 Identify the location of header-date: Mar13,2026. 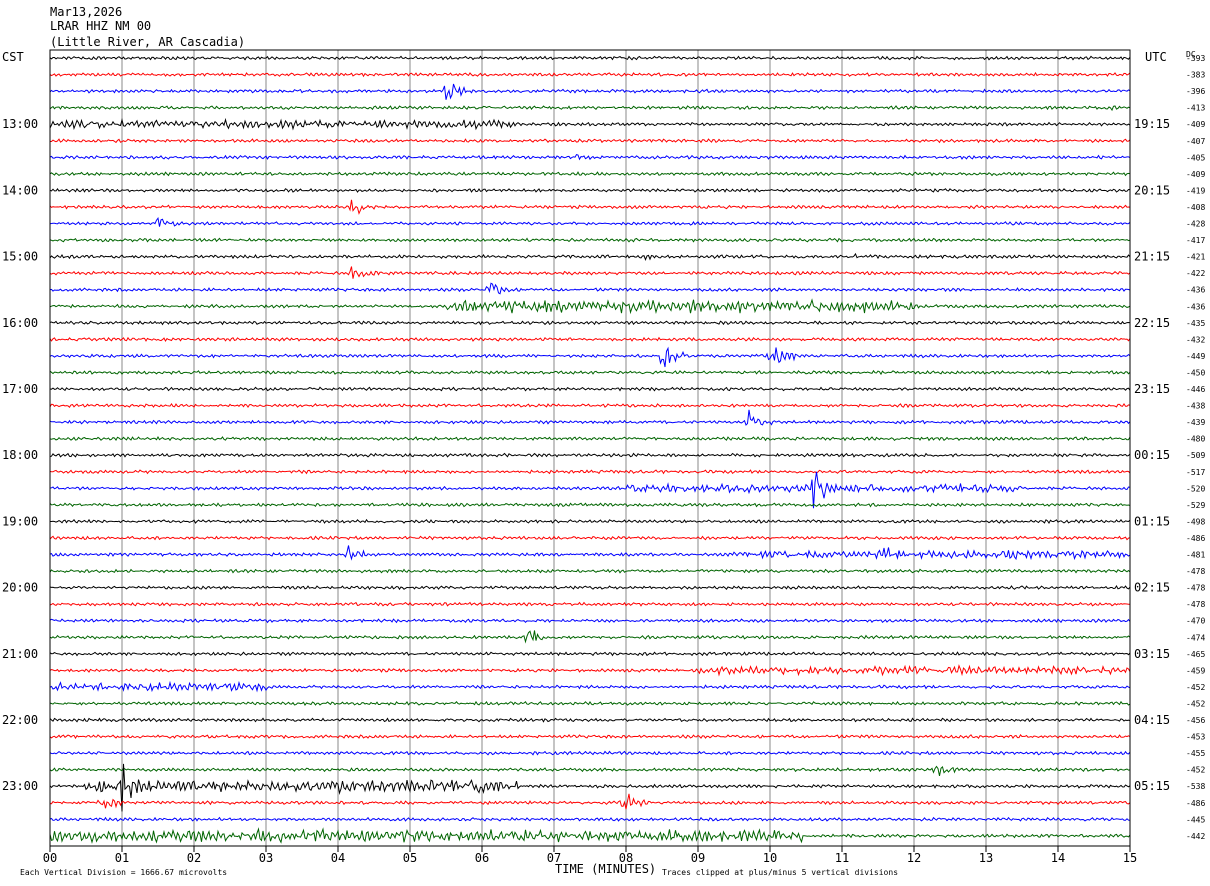
(86, 12).